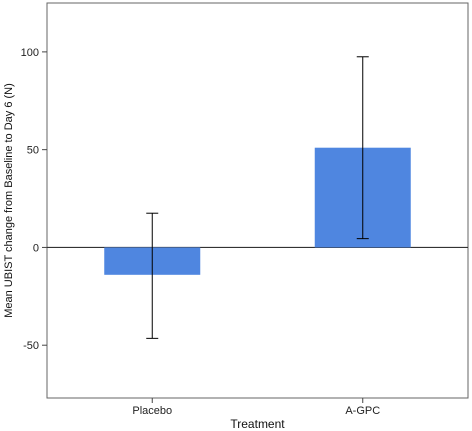 The image size is (472, 431). I want to click on y-tick-label: 0, so click(36, 248).